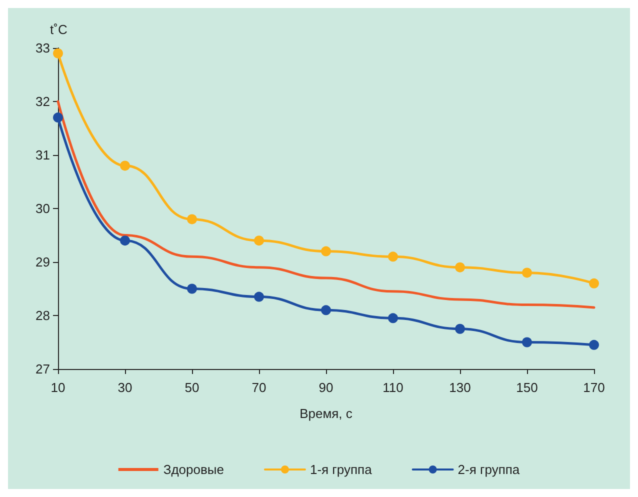 This screenshot has width=638, height=497. I want to click on y-tick-label: 32, so click(43, 101).